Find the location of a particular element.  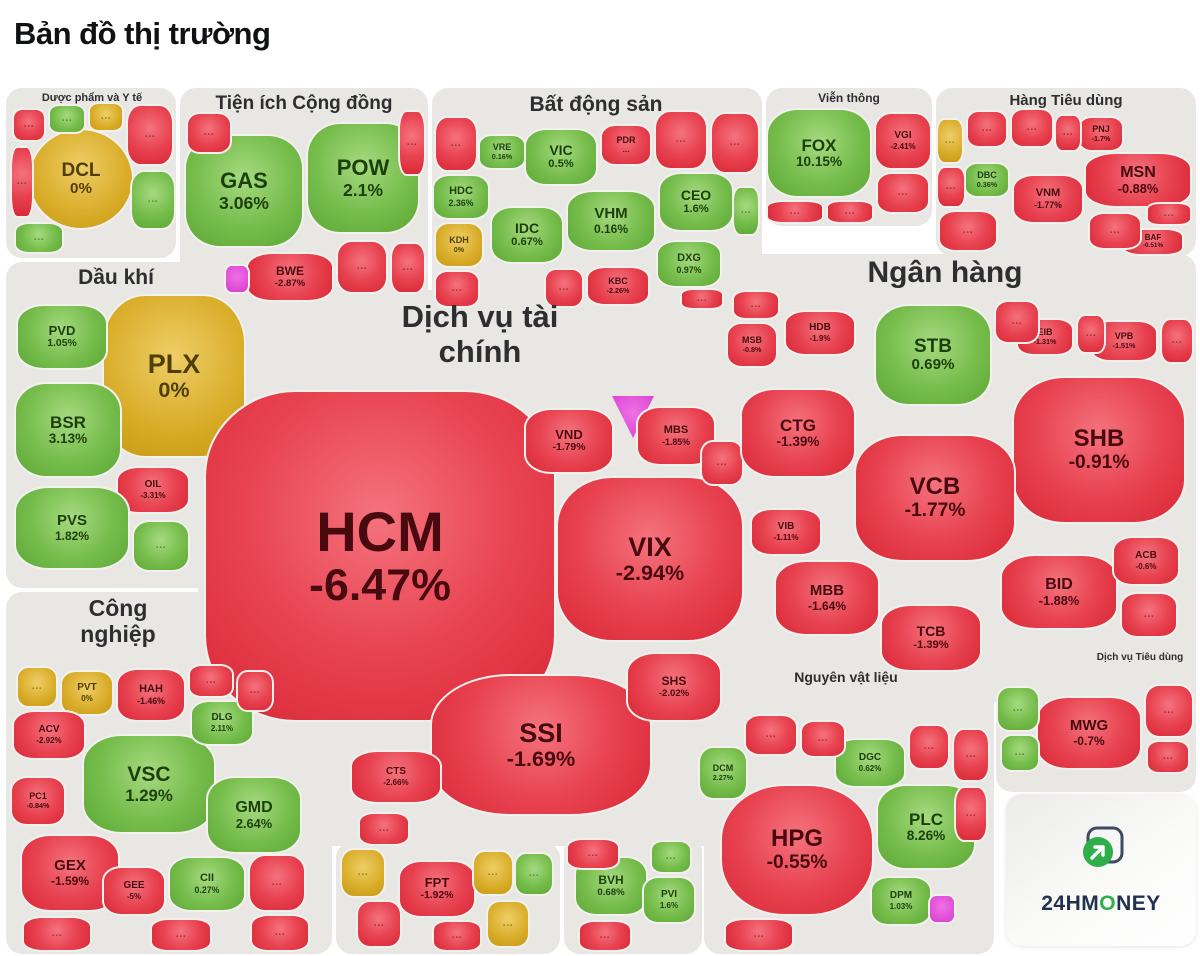

stock-cell-pvd: PVD 1.05% is located at coordinates (62, 337).